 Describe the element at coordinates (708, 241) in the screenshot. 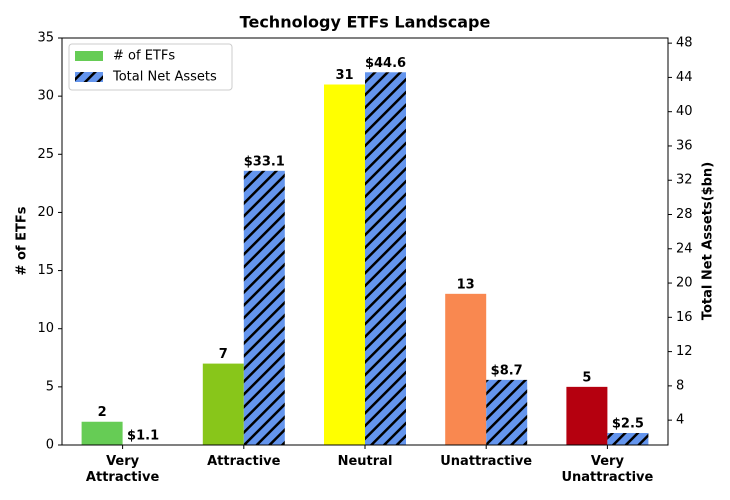

I see `y2-axis-label: Total Net Assets($bn)` at that location.